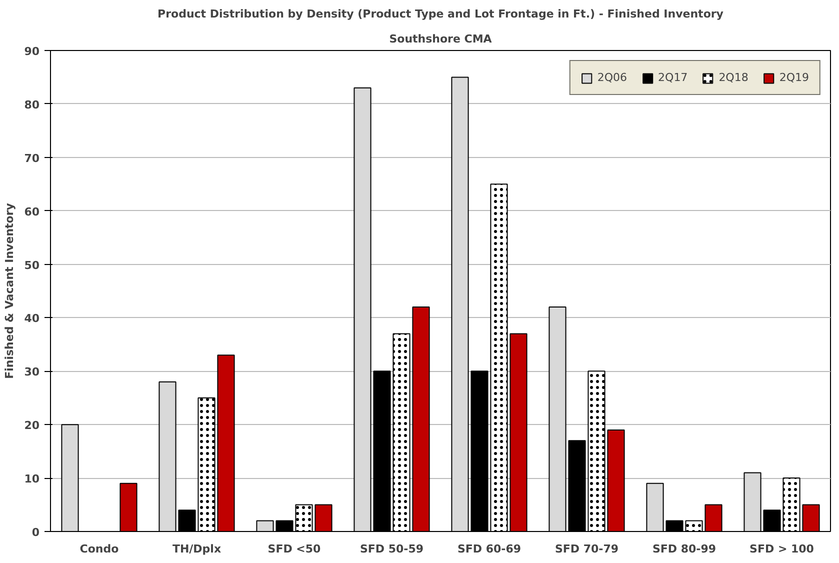  What do you see at coordinates (782, 549) in the screenshot?
I see `x-tick-label: SFD > 100` at bounding box center [782, 549].